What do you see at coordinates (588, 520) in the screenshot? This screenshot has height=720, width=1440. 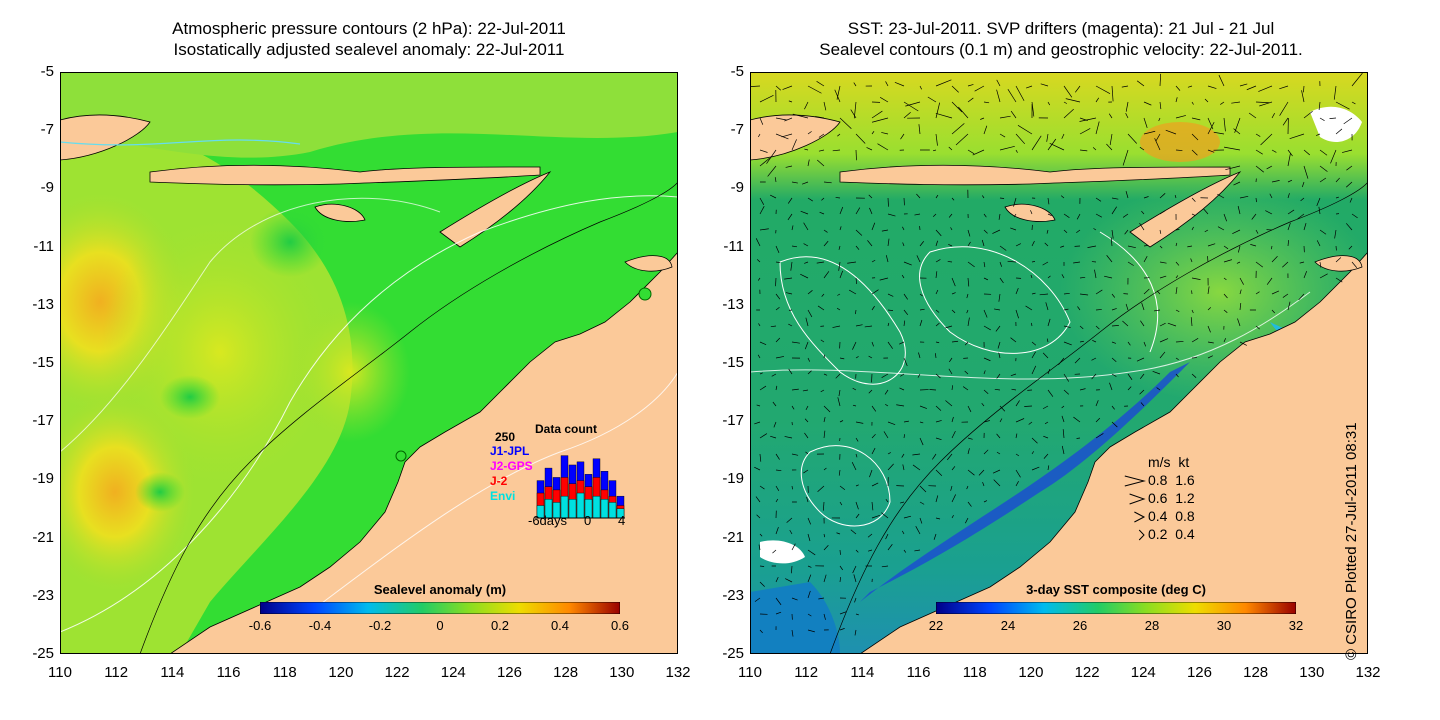 I see `data-count-xlabel: 0` at bounding box center [588, 520].